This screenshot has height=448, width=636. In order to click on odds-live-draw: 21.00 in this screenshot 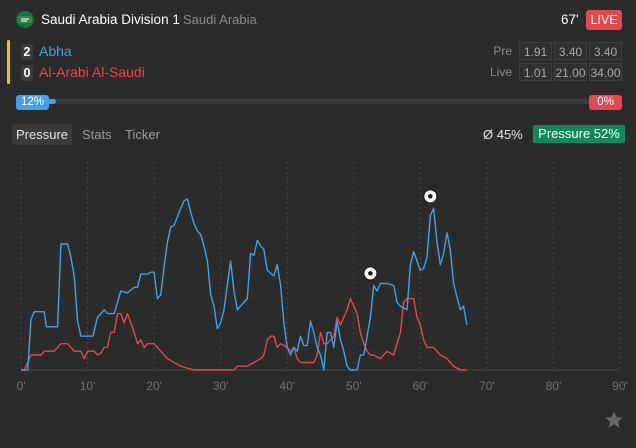, I will do `click(570, 72)`.